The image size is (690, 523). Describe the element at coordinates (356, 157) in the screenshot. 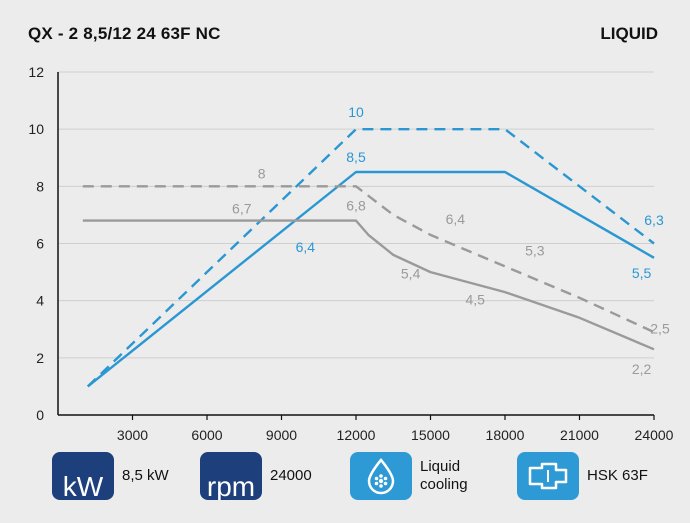

I see `data-label: 8,5` at that location.